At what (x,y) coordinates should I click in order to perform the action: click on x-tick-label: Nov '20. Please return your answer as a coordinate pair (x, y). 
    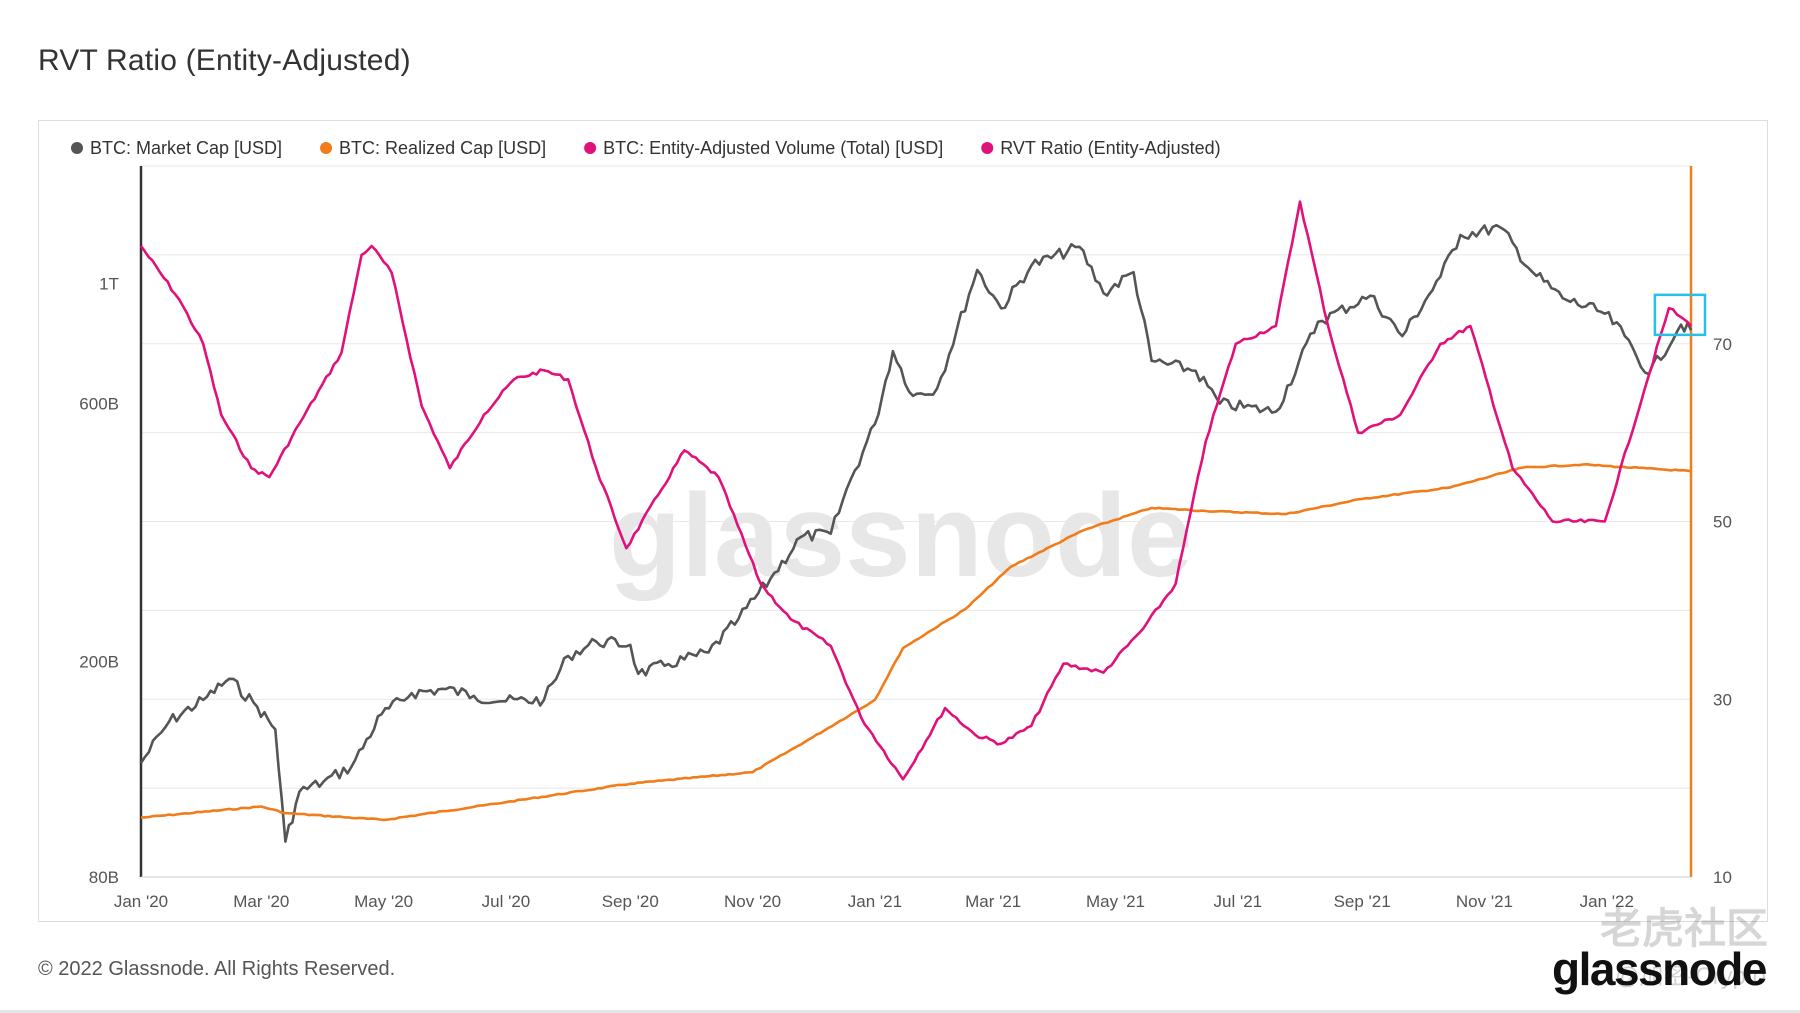
    Looking at the image, I should click on (752, 901).